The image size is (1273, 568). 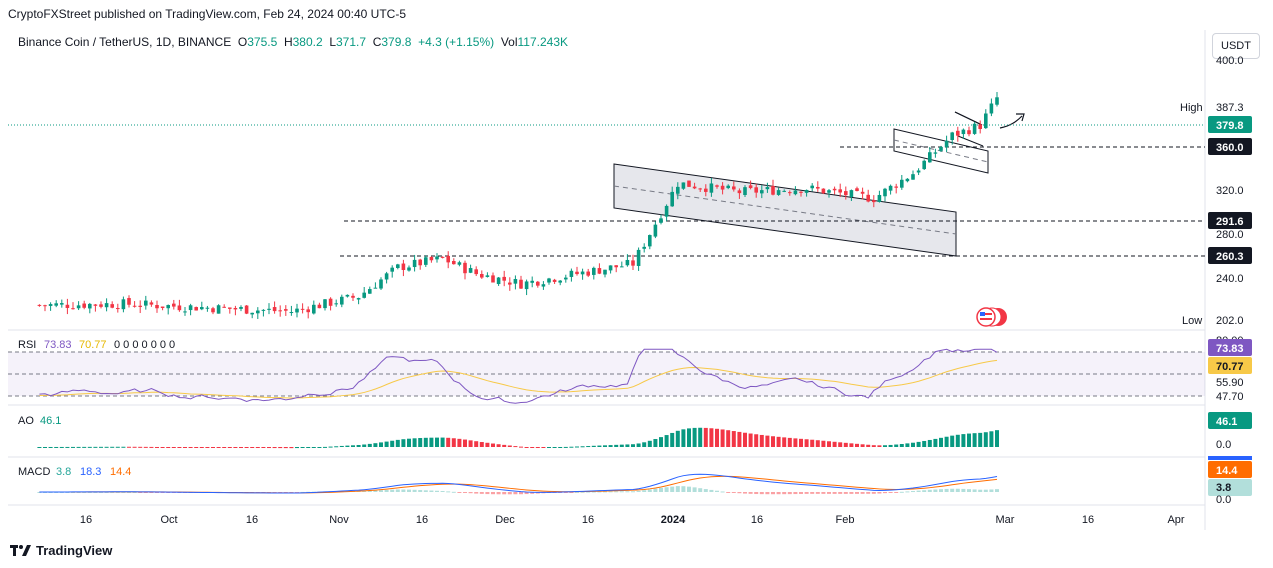 What do you see at coordinates (1230, 383) in the screenshot?
I see `rsi-axis-55: 55.90` at bounding box center [1230, 383].